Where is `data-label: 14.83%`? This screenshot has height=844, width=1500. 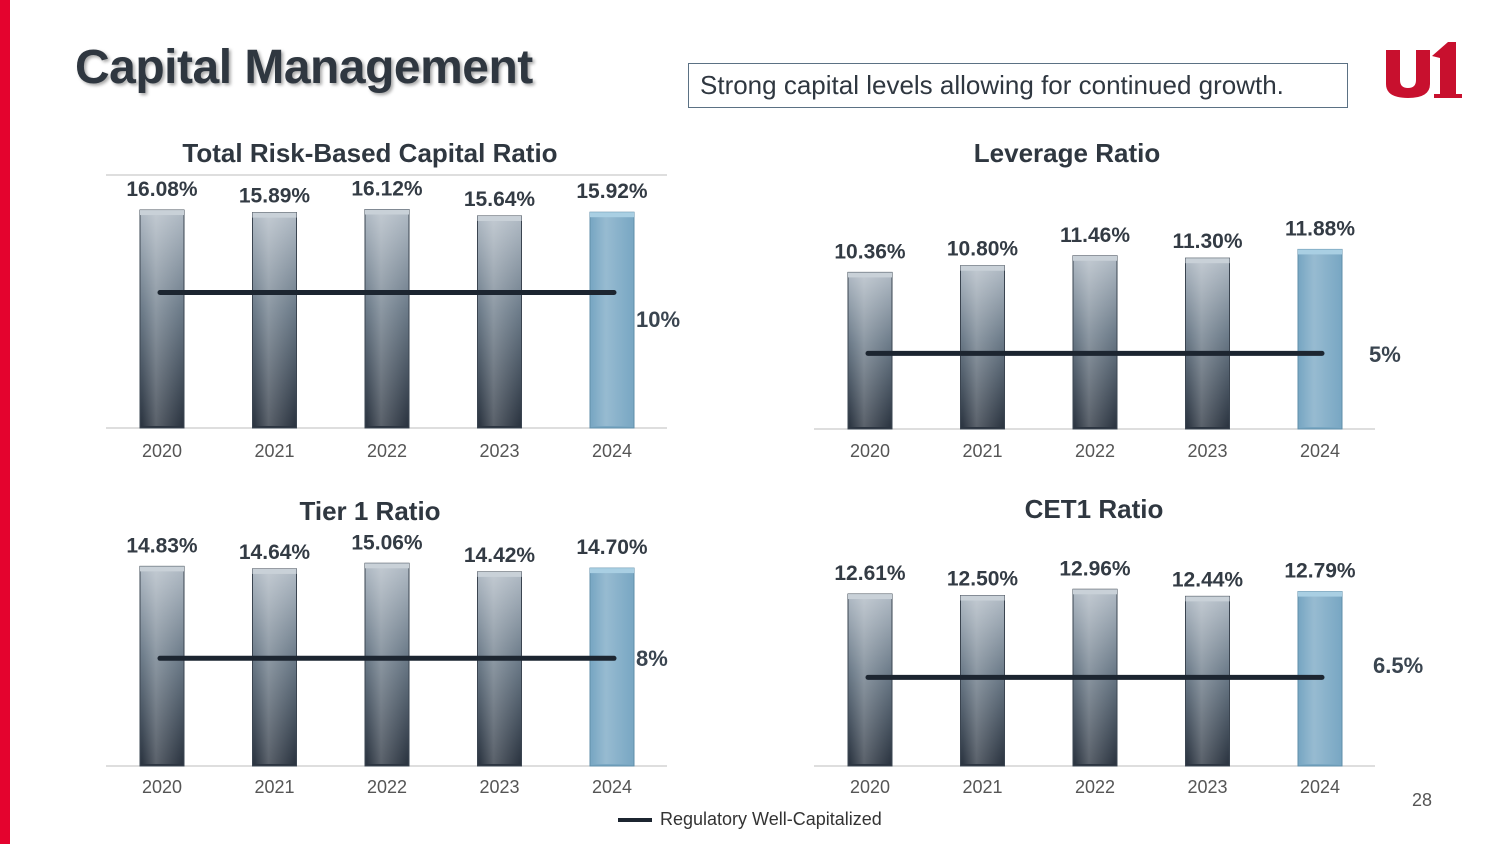 data-label: 14.83% is located at coordinates (162, 545).